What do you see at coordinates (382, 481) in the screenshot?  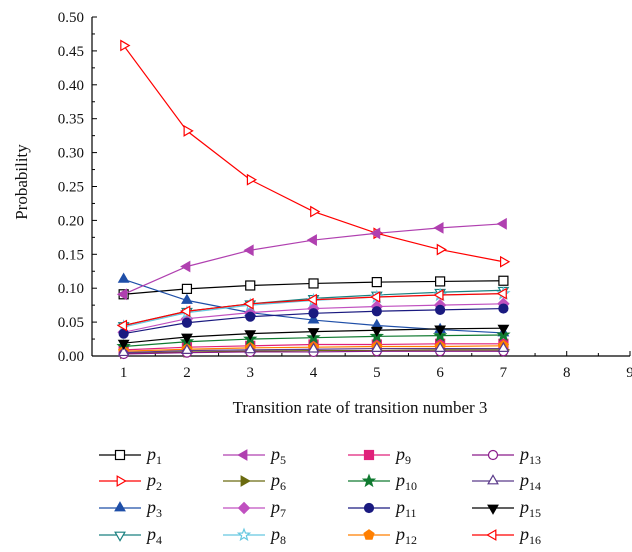 I see `legend-item-p10: p10` at bounding box center [382, 481].